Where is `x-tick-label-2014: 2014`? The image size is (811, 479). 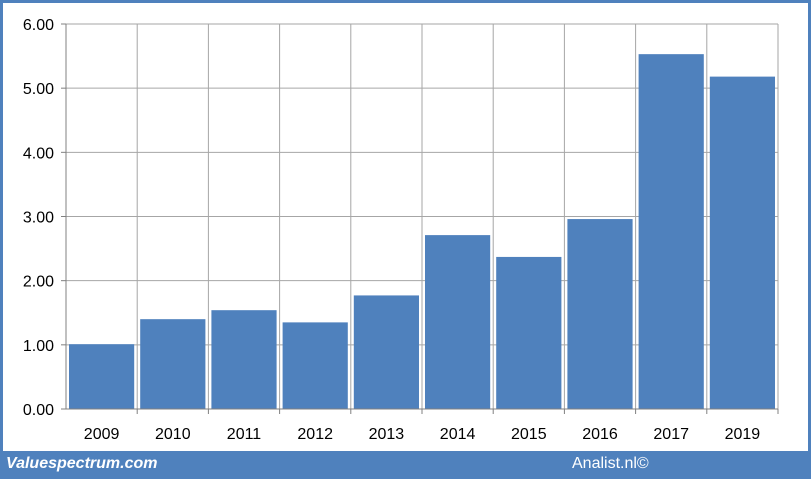
x-tick-label-2014: 2014 is located at coordinates (458, 434).